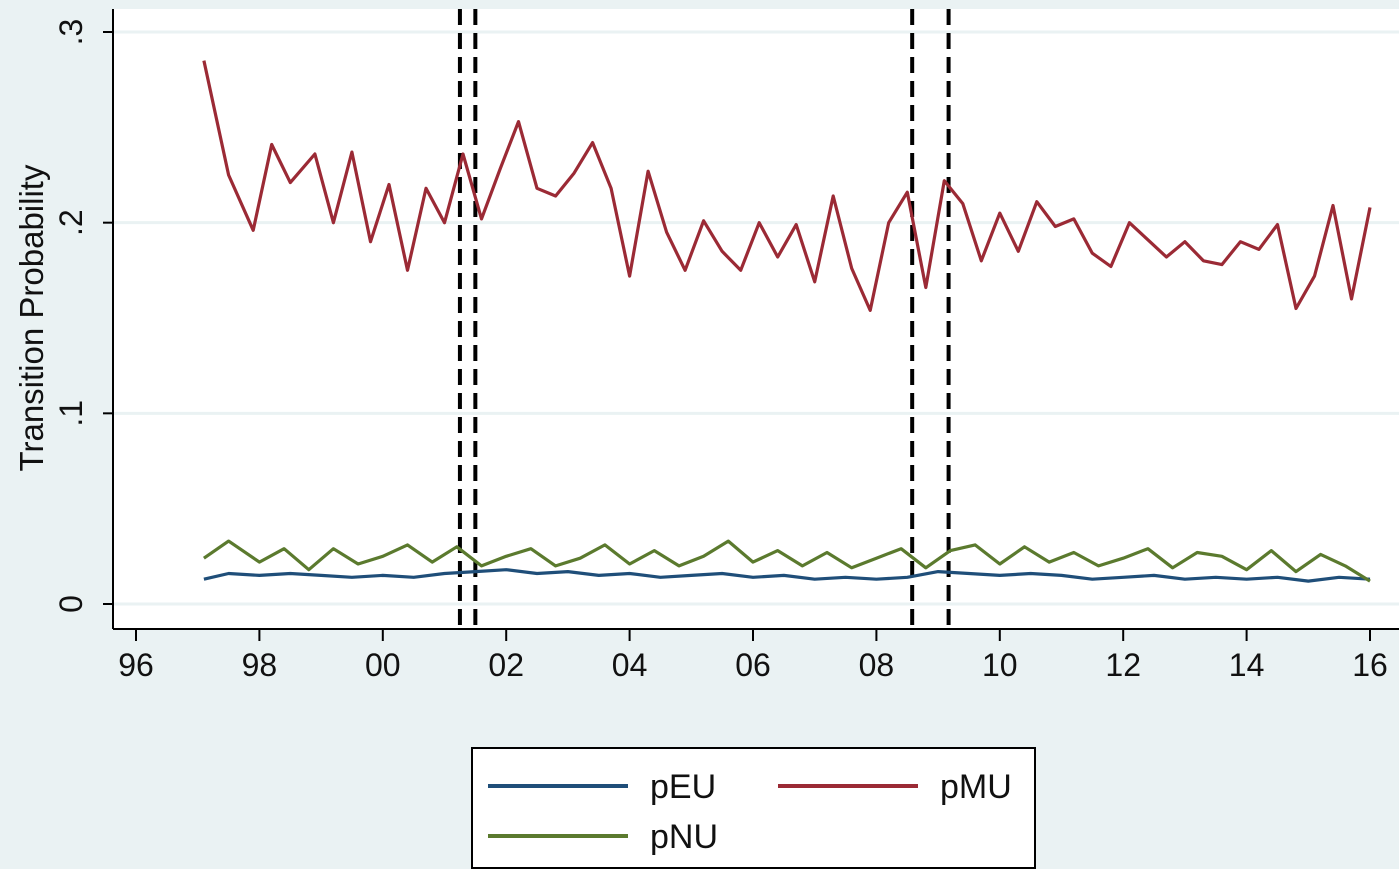 The image size is (1399, 869). Describe the element at coordinates (976, 787) in the screenshot. I see `legend-label-pMU: pMU` at that location.